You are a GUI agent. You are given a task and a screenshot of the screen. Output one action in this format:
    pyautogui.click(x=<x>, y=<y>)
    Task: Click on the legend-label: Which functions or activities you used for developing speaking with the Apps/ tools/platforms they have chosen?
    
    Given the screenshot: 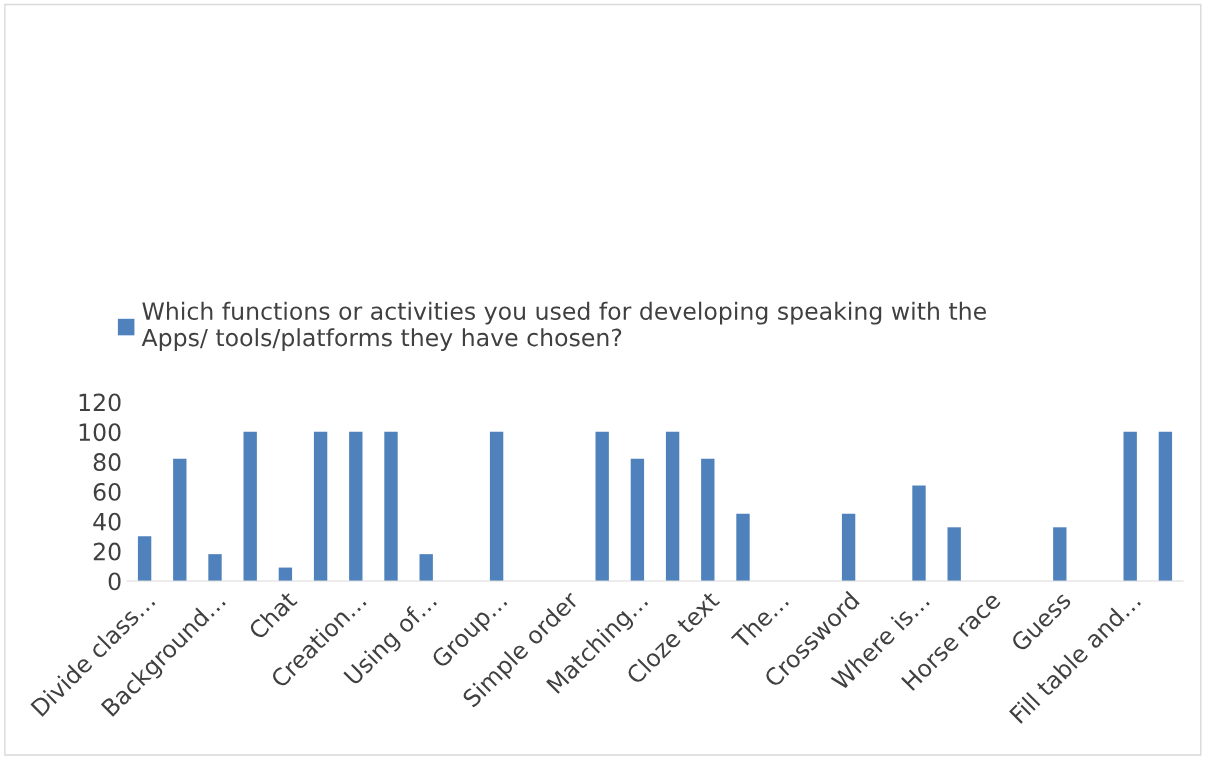 What is the action you would take?
    pyautogui.click(x=563, y=326)
    